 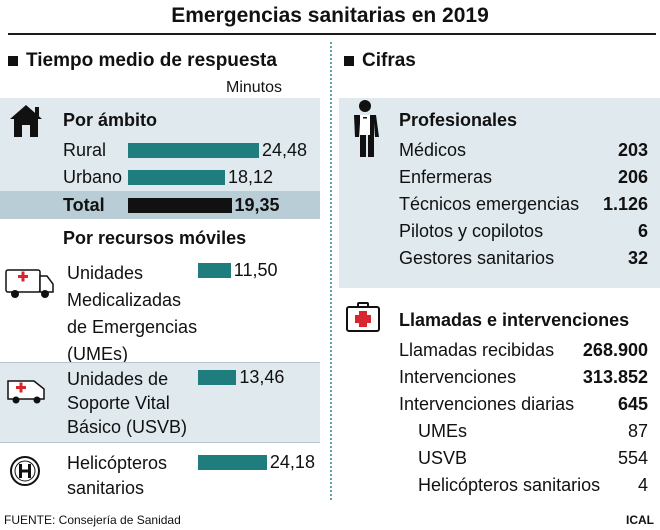 What do you see at coordinates (92, 520) in the screenshot?
I see `source-note: FUENTE: Consejería de Sanidad` at bounding box center [92, 520].